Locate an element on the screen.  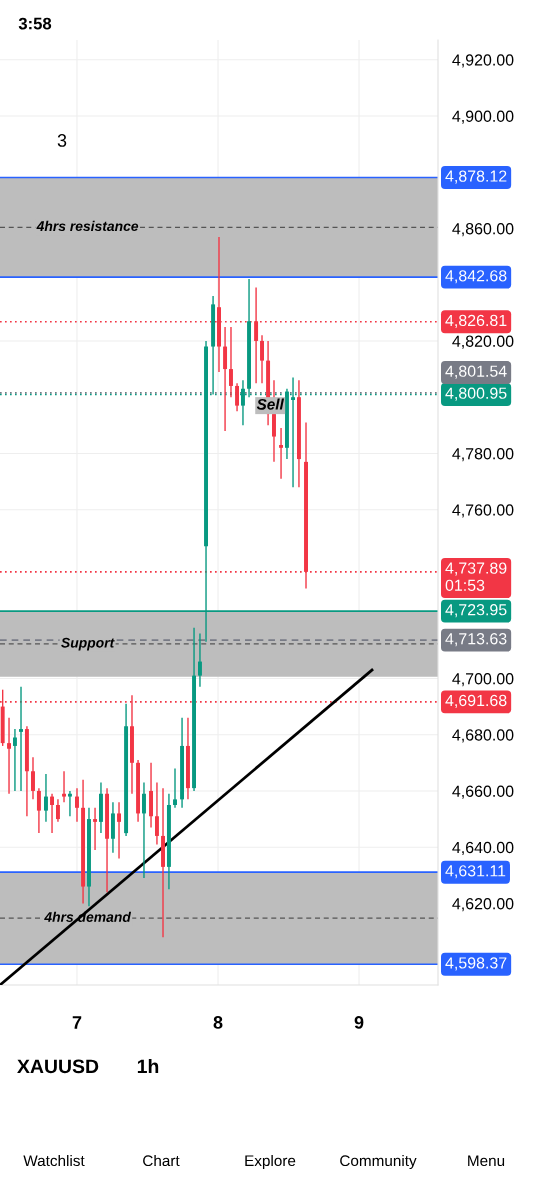
band-label: 4hrs resistance is located at coordinates (87, 226).